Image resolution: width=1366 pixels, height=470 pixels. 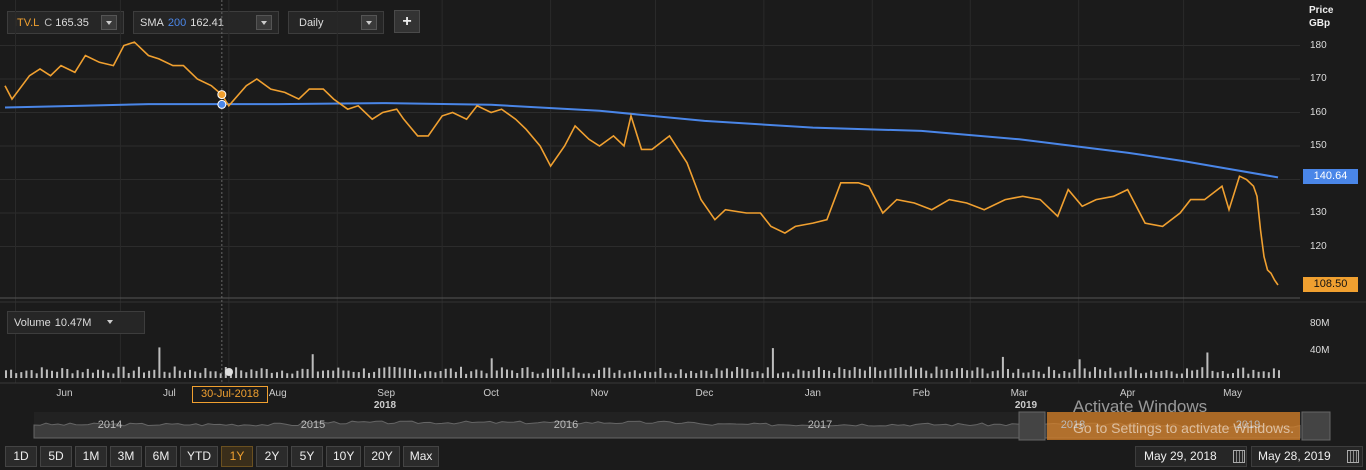 I want to click on range-button-1m: 1M, so click(x=91, y=456).